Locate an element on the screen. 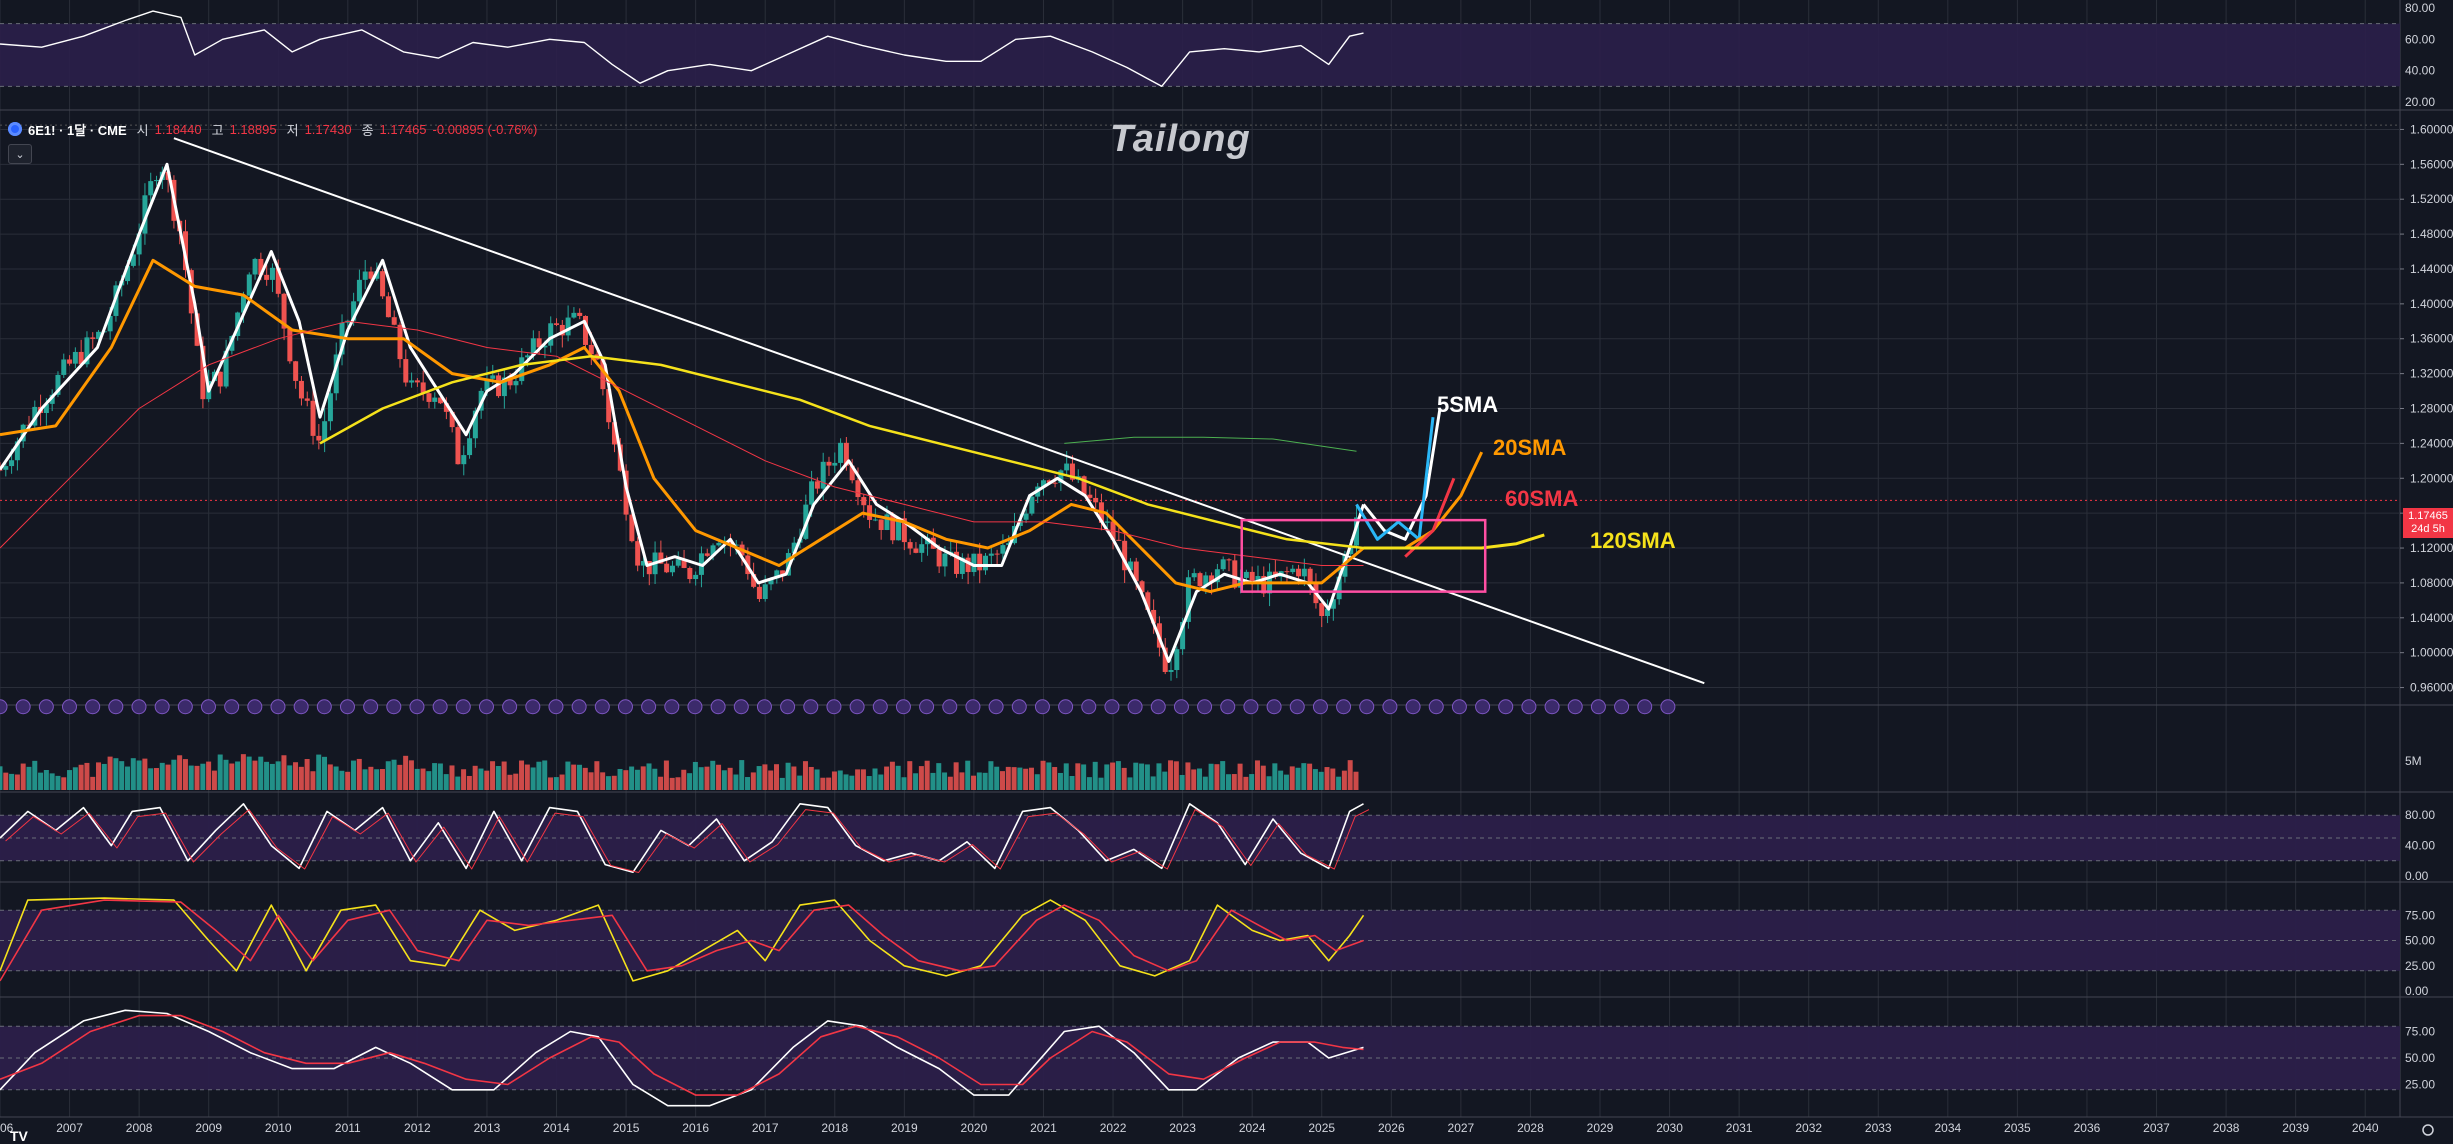  time-axis-label: 2011 is located at coordinates (348, 1128).